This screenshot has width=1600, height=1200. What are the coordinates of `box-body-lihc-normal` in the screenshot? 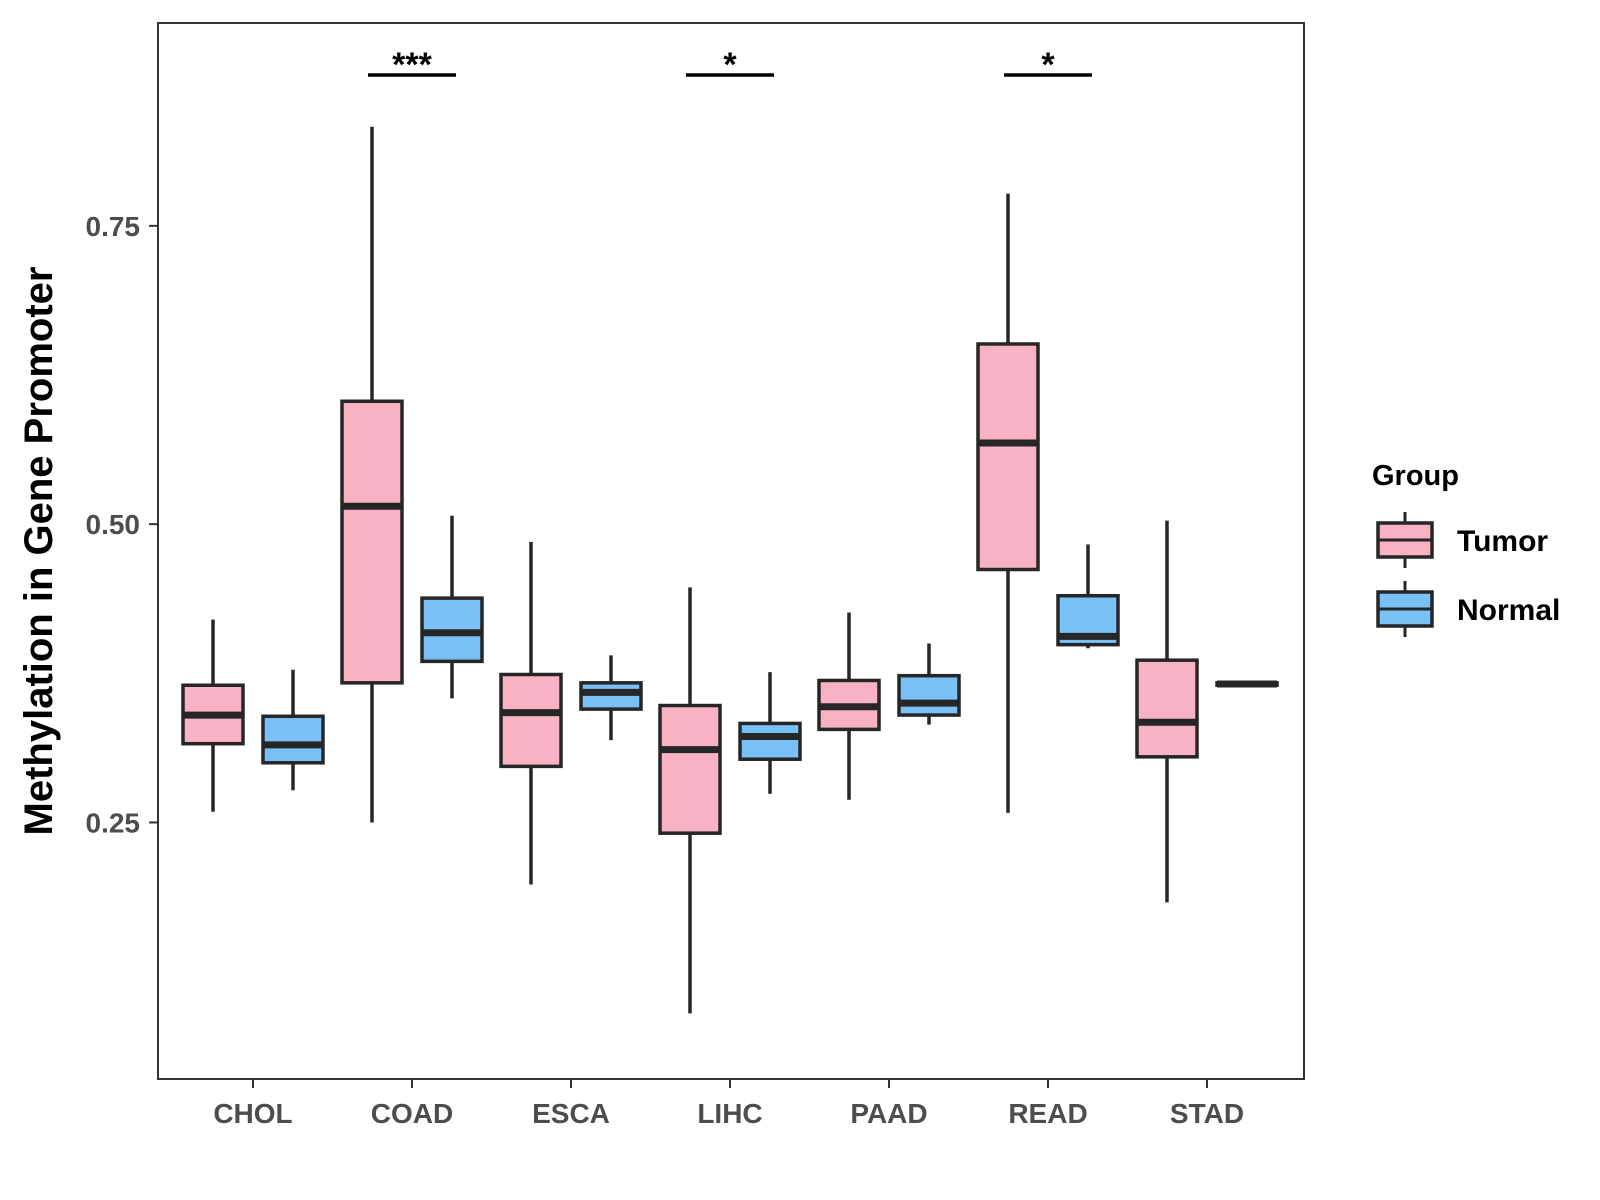 It's located at (770, 741).